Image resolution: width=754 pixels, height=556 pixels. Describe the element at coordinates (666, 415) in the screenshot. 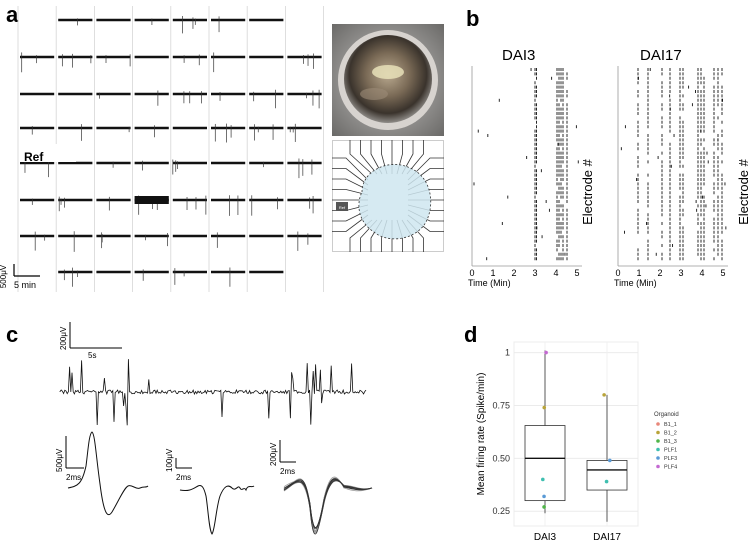

I see `legend-title: Organoid` at that location.